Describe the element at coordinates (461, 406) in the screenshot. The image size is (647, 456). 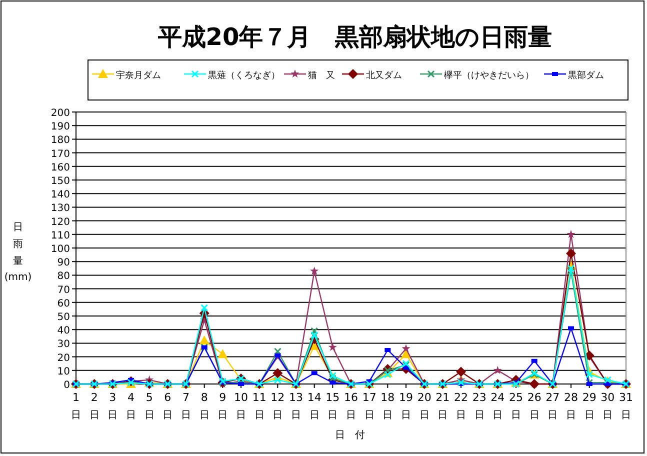
I see `x-tick-label: 22日` at that location.